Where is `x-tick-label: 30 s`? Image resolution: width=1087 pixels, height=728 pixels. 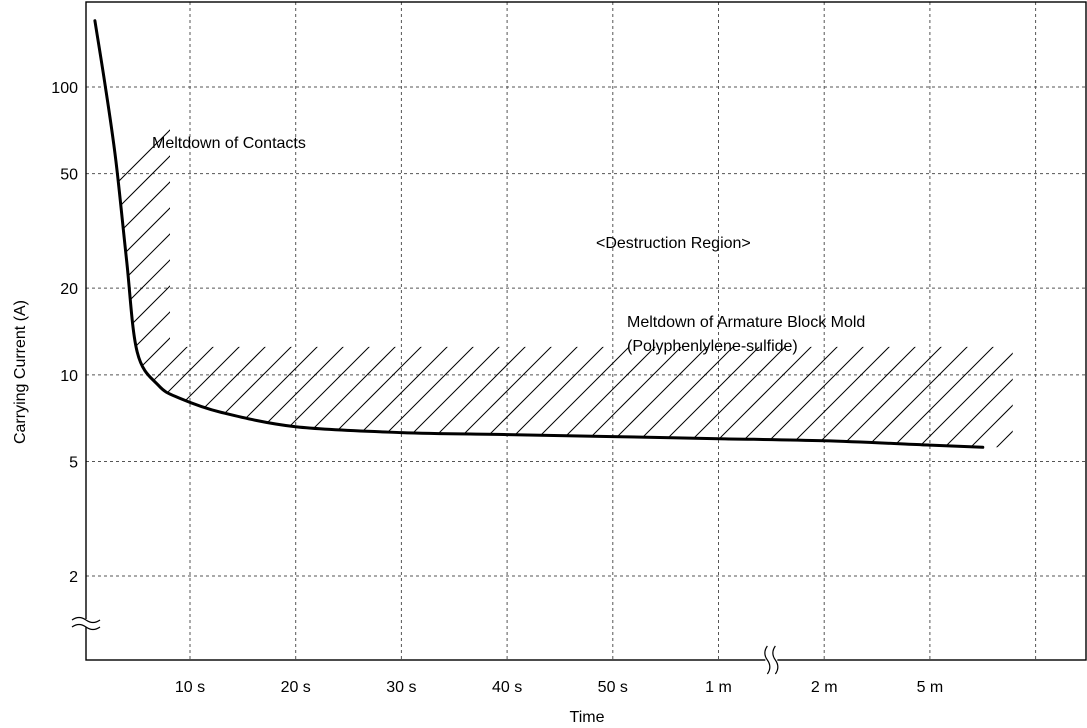
x-tick-label: 30 s is located at coordinates (401, 687).